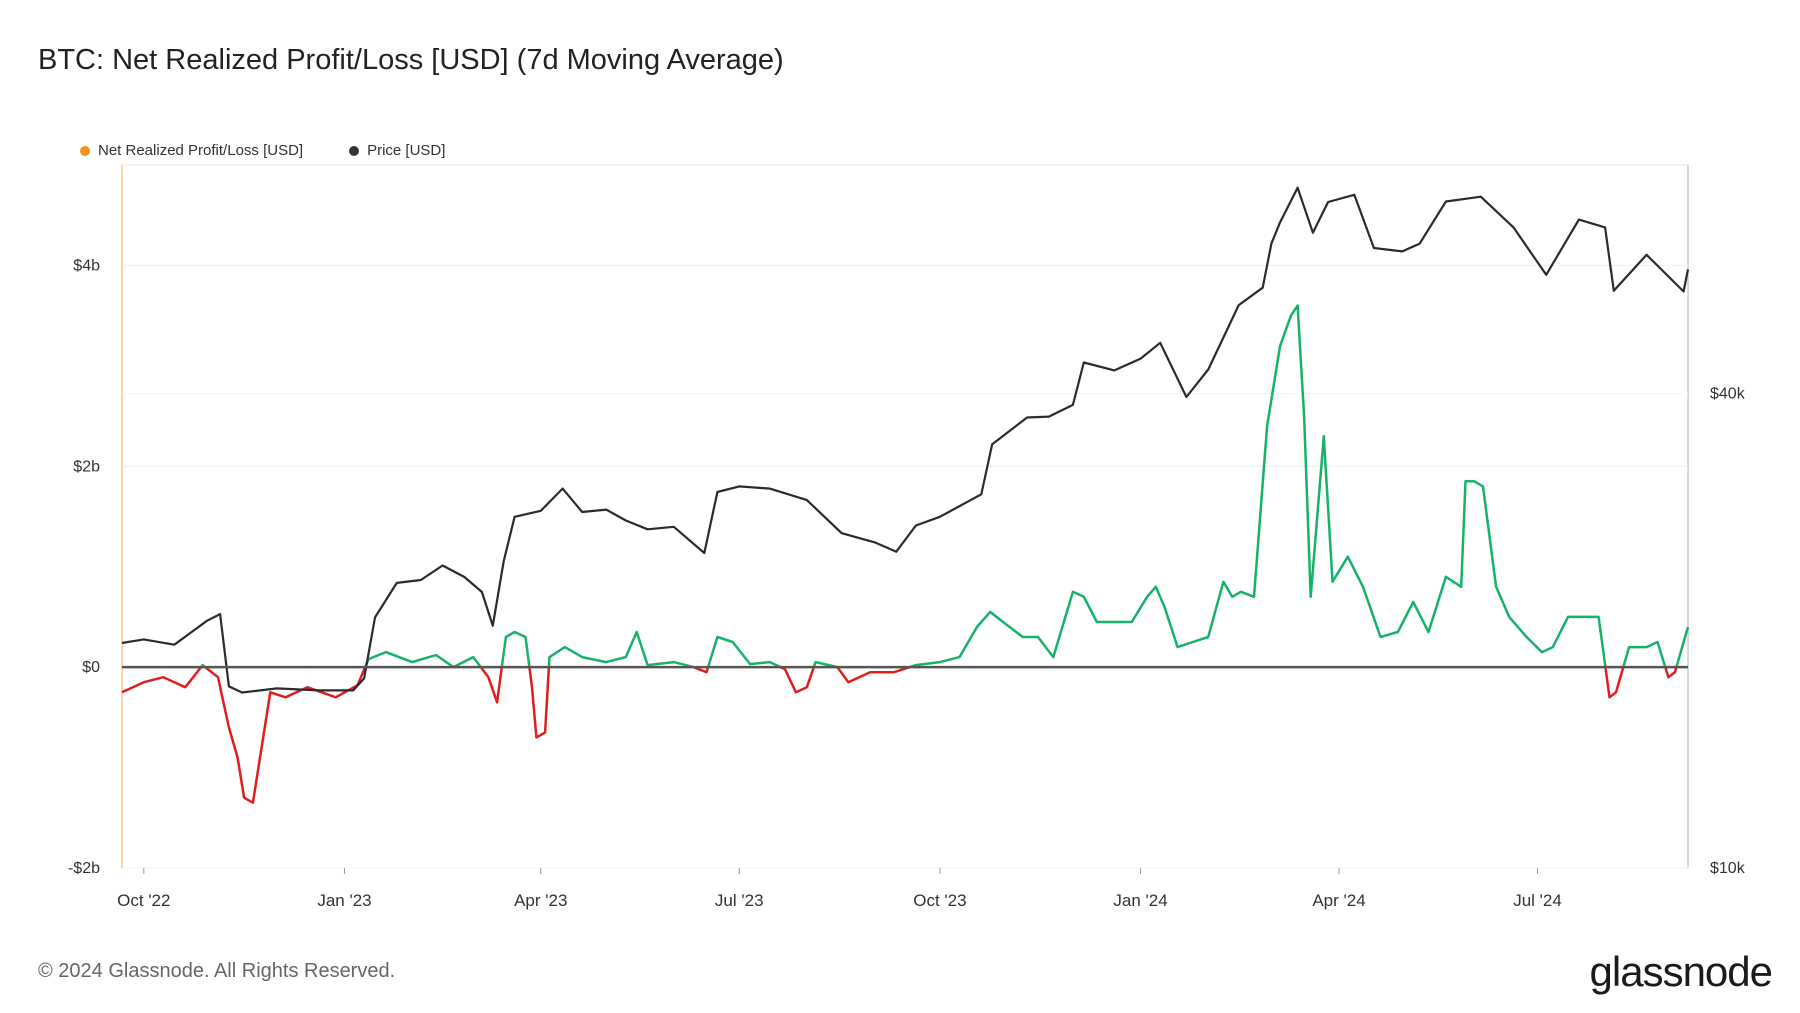 The image size is (1800, 1013). Describe the element at coordinates (344, 900) in the screenshot. I see `x-tick-label: Jan '23` at that location.